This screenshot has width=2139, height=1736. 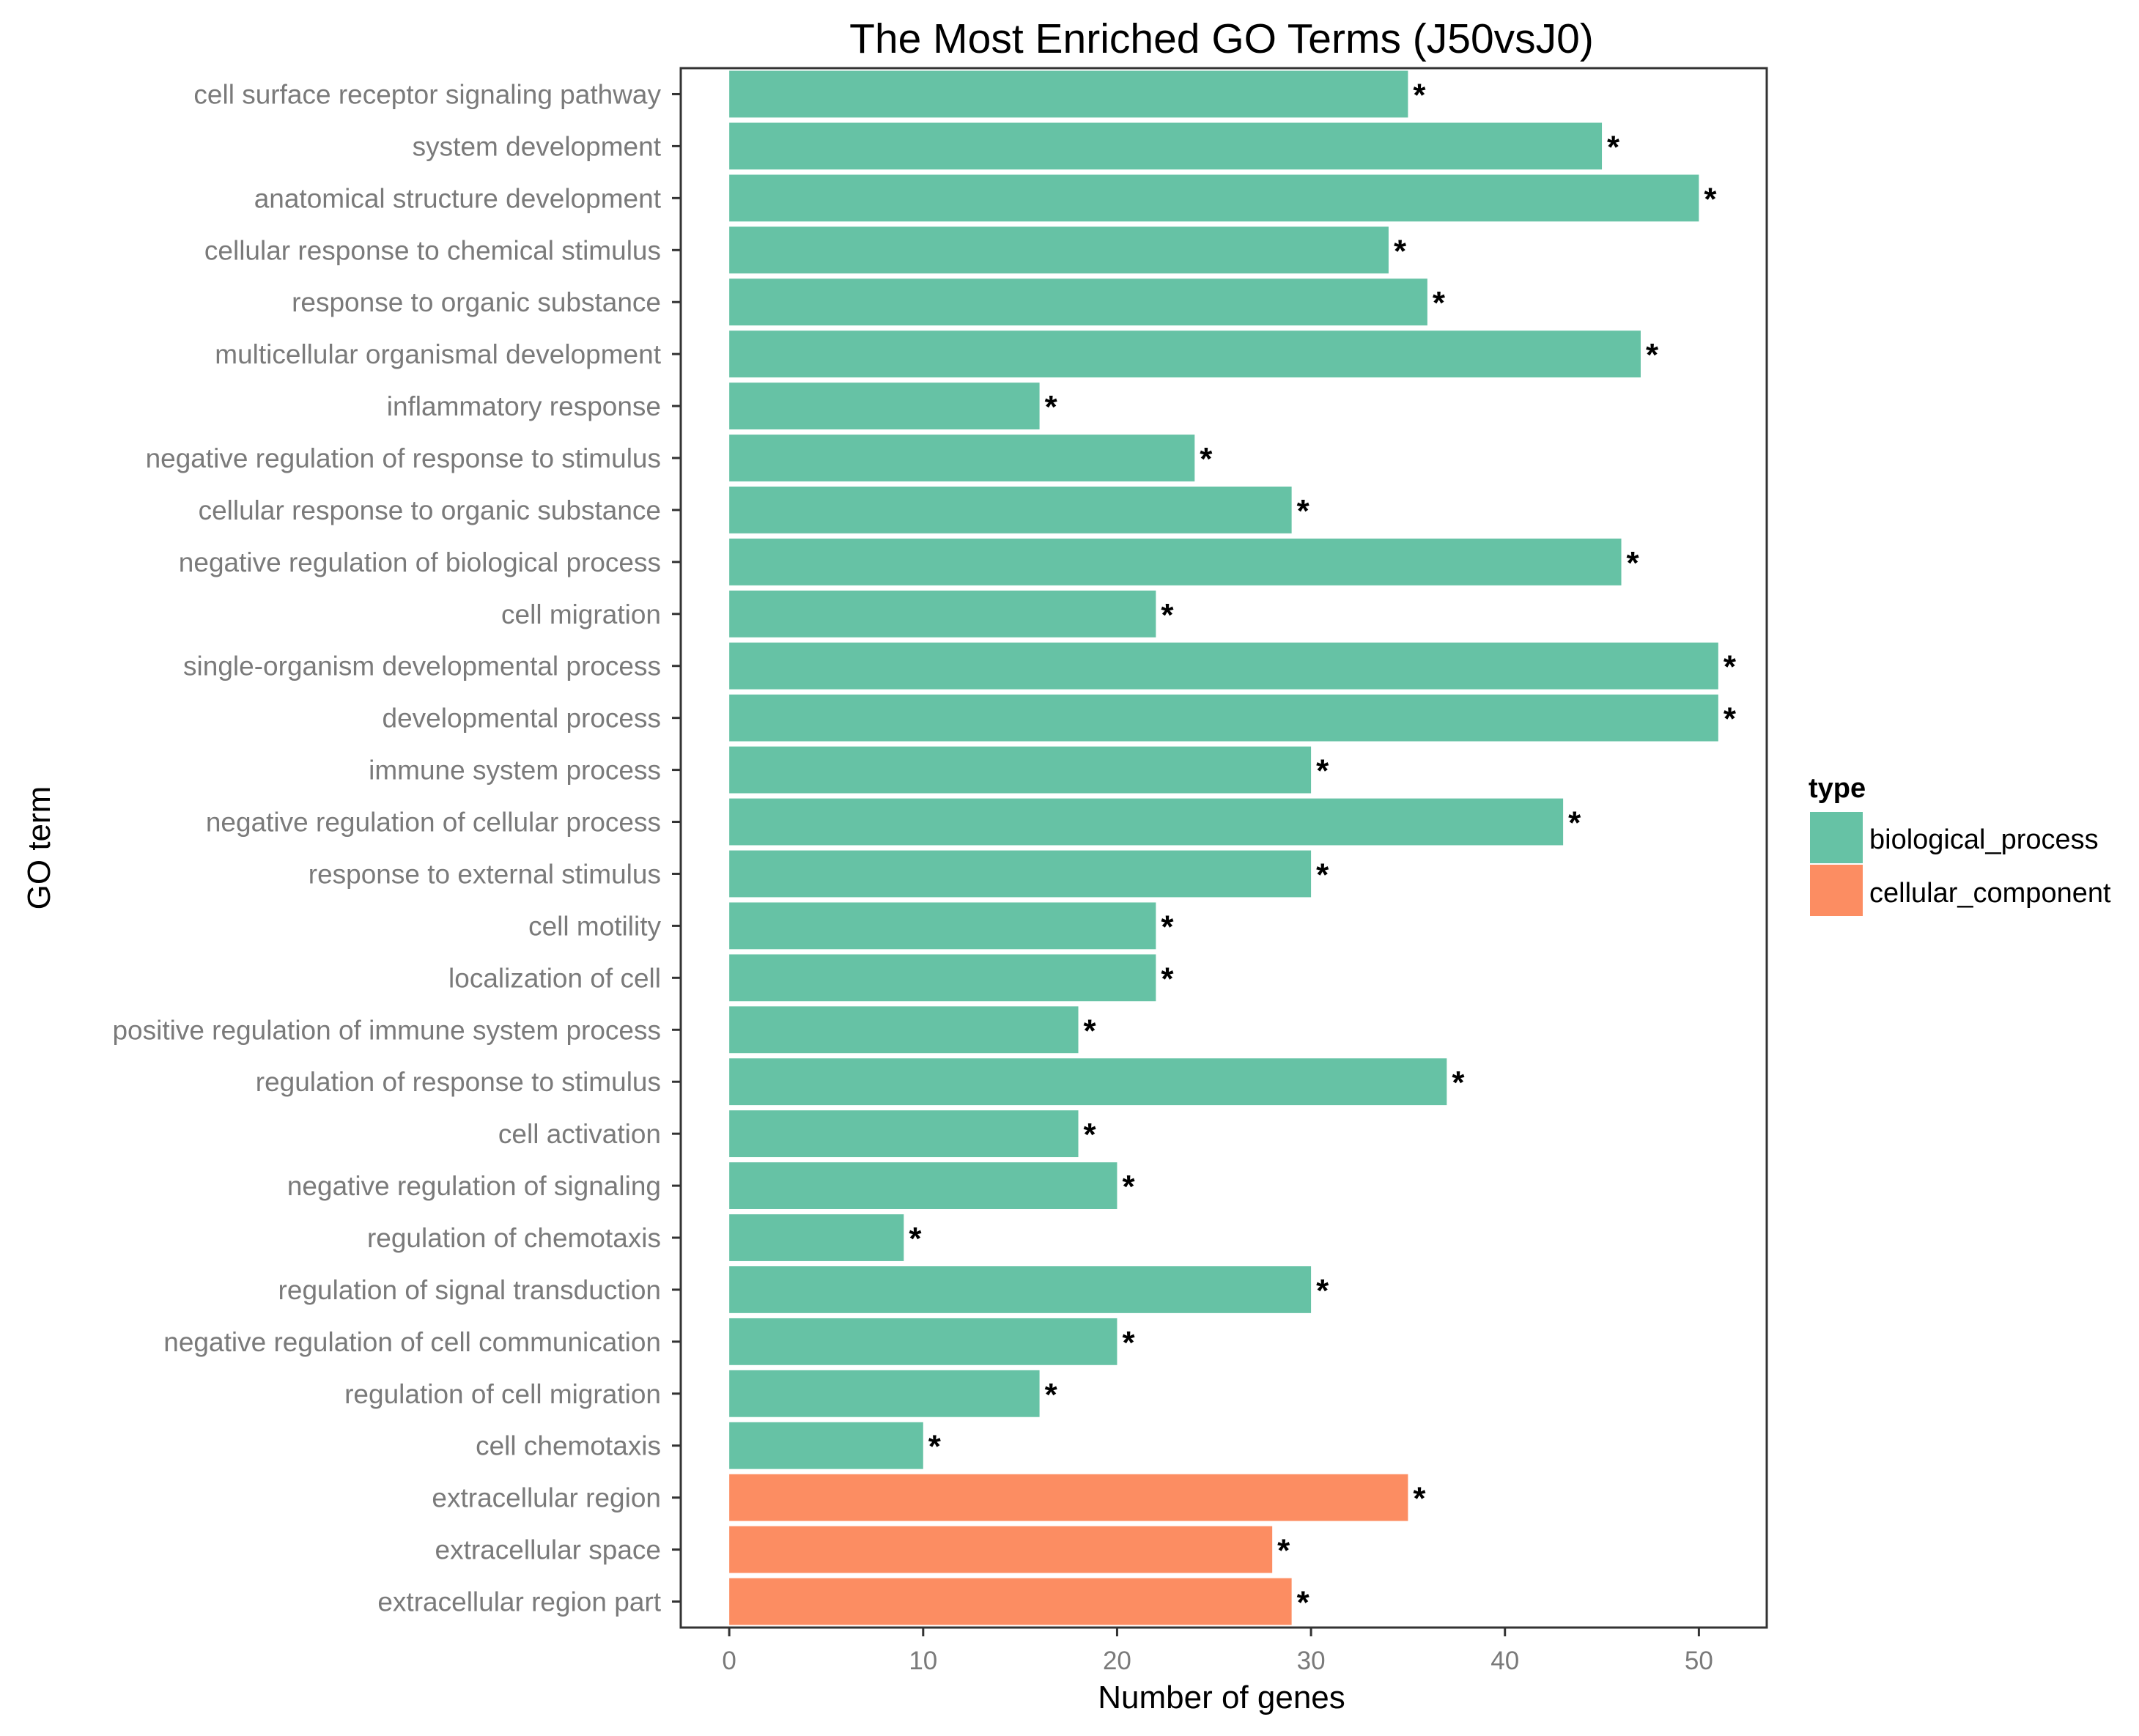 What do you see at coordinates (923, 1185) in the screenshot?
I see `bar-negative-regulation-of-signaling` at bounding box center [923, 1185].